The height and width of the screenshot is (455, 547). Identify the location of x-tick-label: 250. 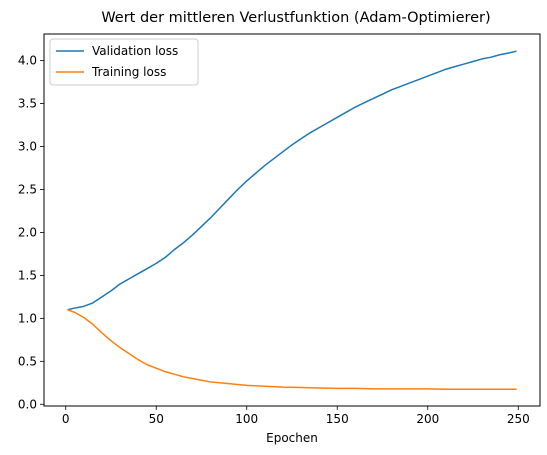
(518, 419).